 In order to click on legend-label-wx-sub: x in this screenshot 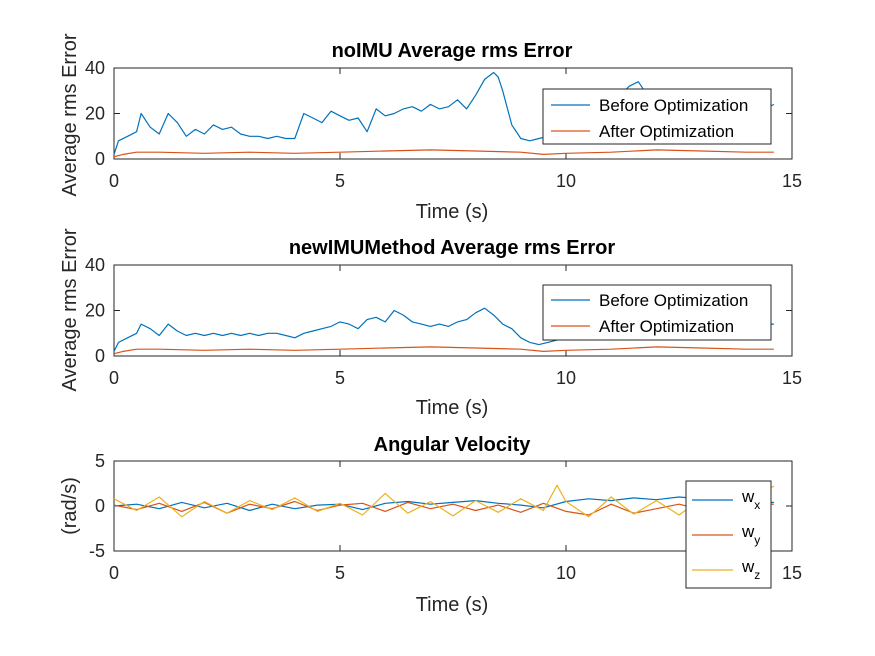, I will do `click(757, 505)`.